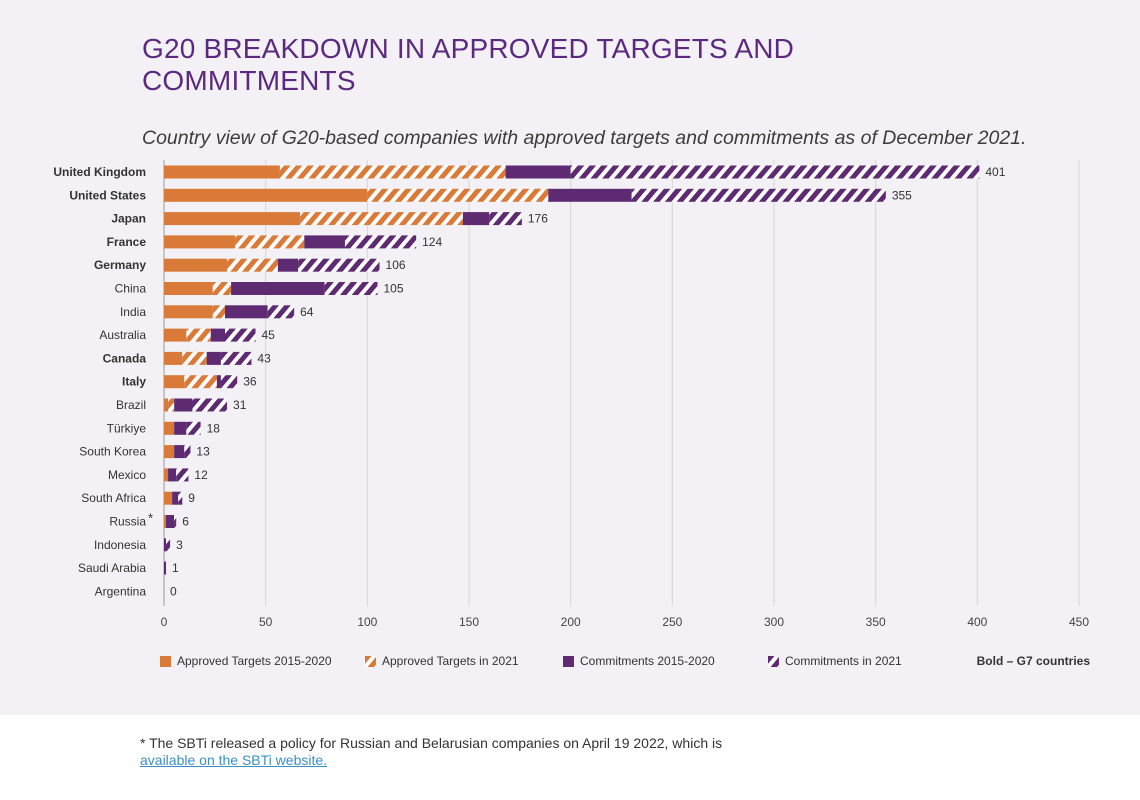 Image resolution: width=1140 pixels, height=800 pixels. What do you see at coordinates (134, 382) in the screenshot?
I see `category-label: Italy` at bounding box center [134, 382].